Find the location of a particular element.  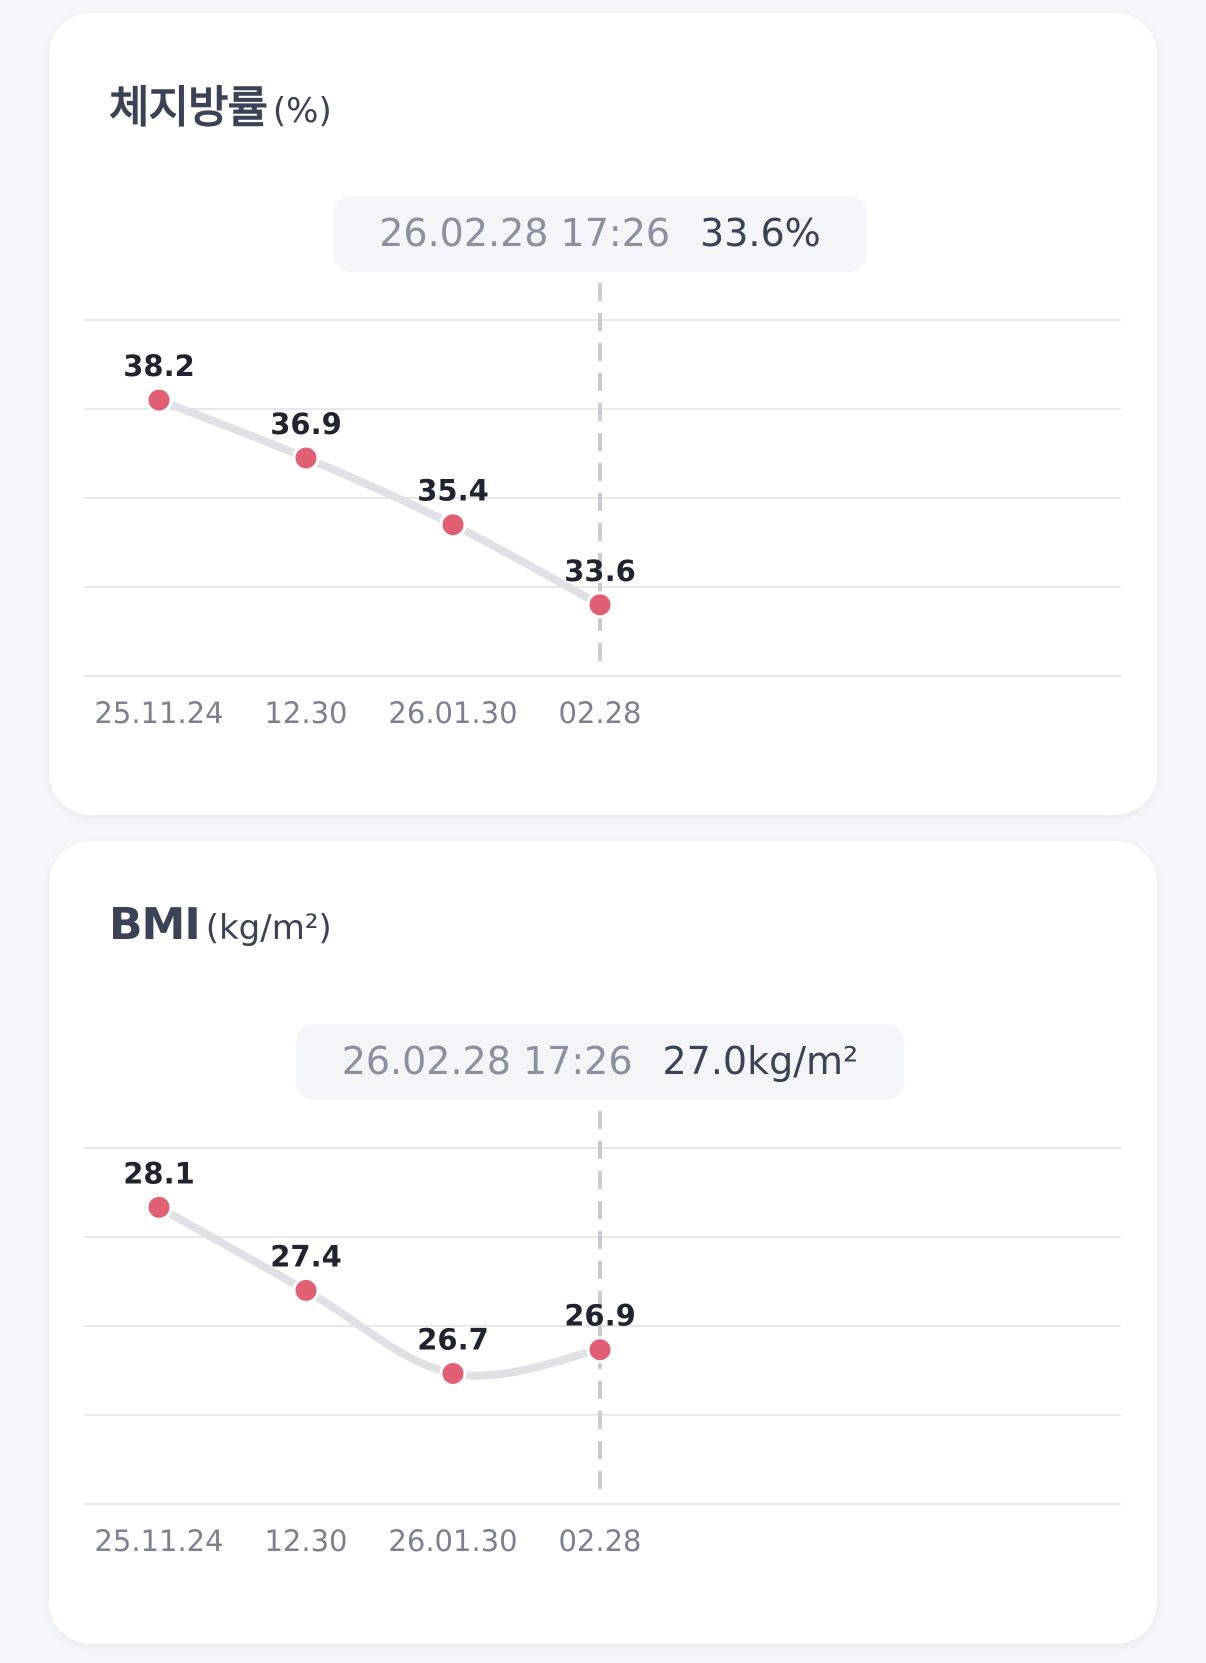

bmi-unit: (kg/m²) is located at coordinates (268, 928).